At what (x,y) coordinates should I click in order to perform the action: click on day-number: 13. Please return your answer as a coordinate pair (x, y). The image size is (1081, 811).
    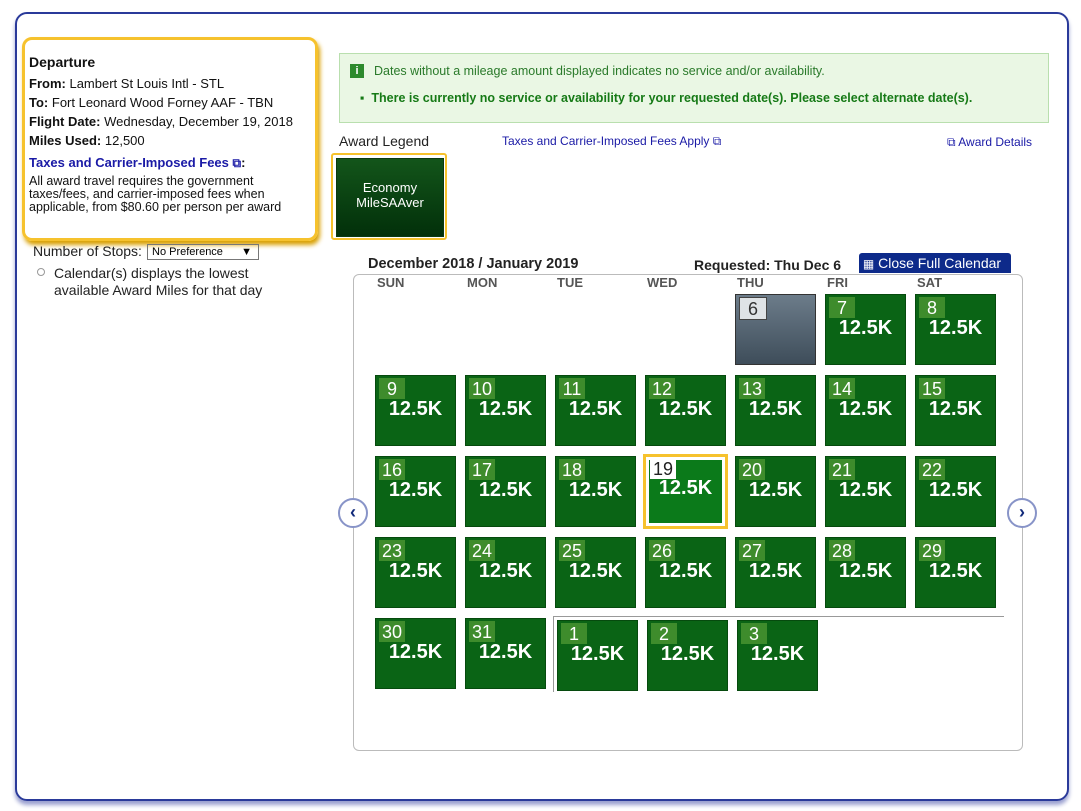
    Looking at the image, I should click on (752, 388).